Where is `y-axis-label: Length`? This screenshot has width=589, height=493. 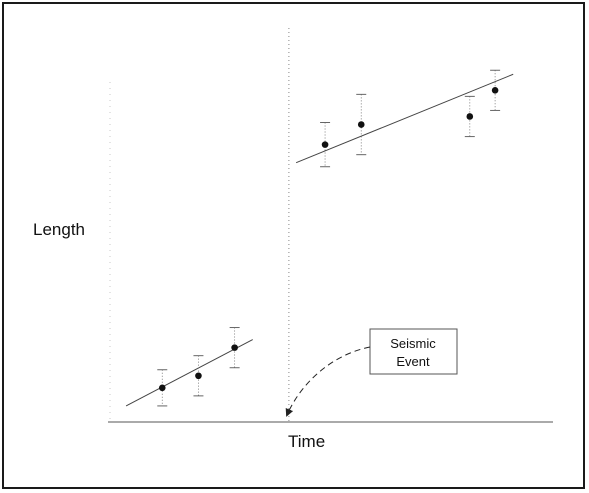 y-axis-label: Length is located at coordinates (59, 229).